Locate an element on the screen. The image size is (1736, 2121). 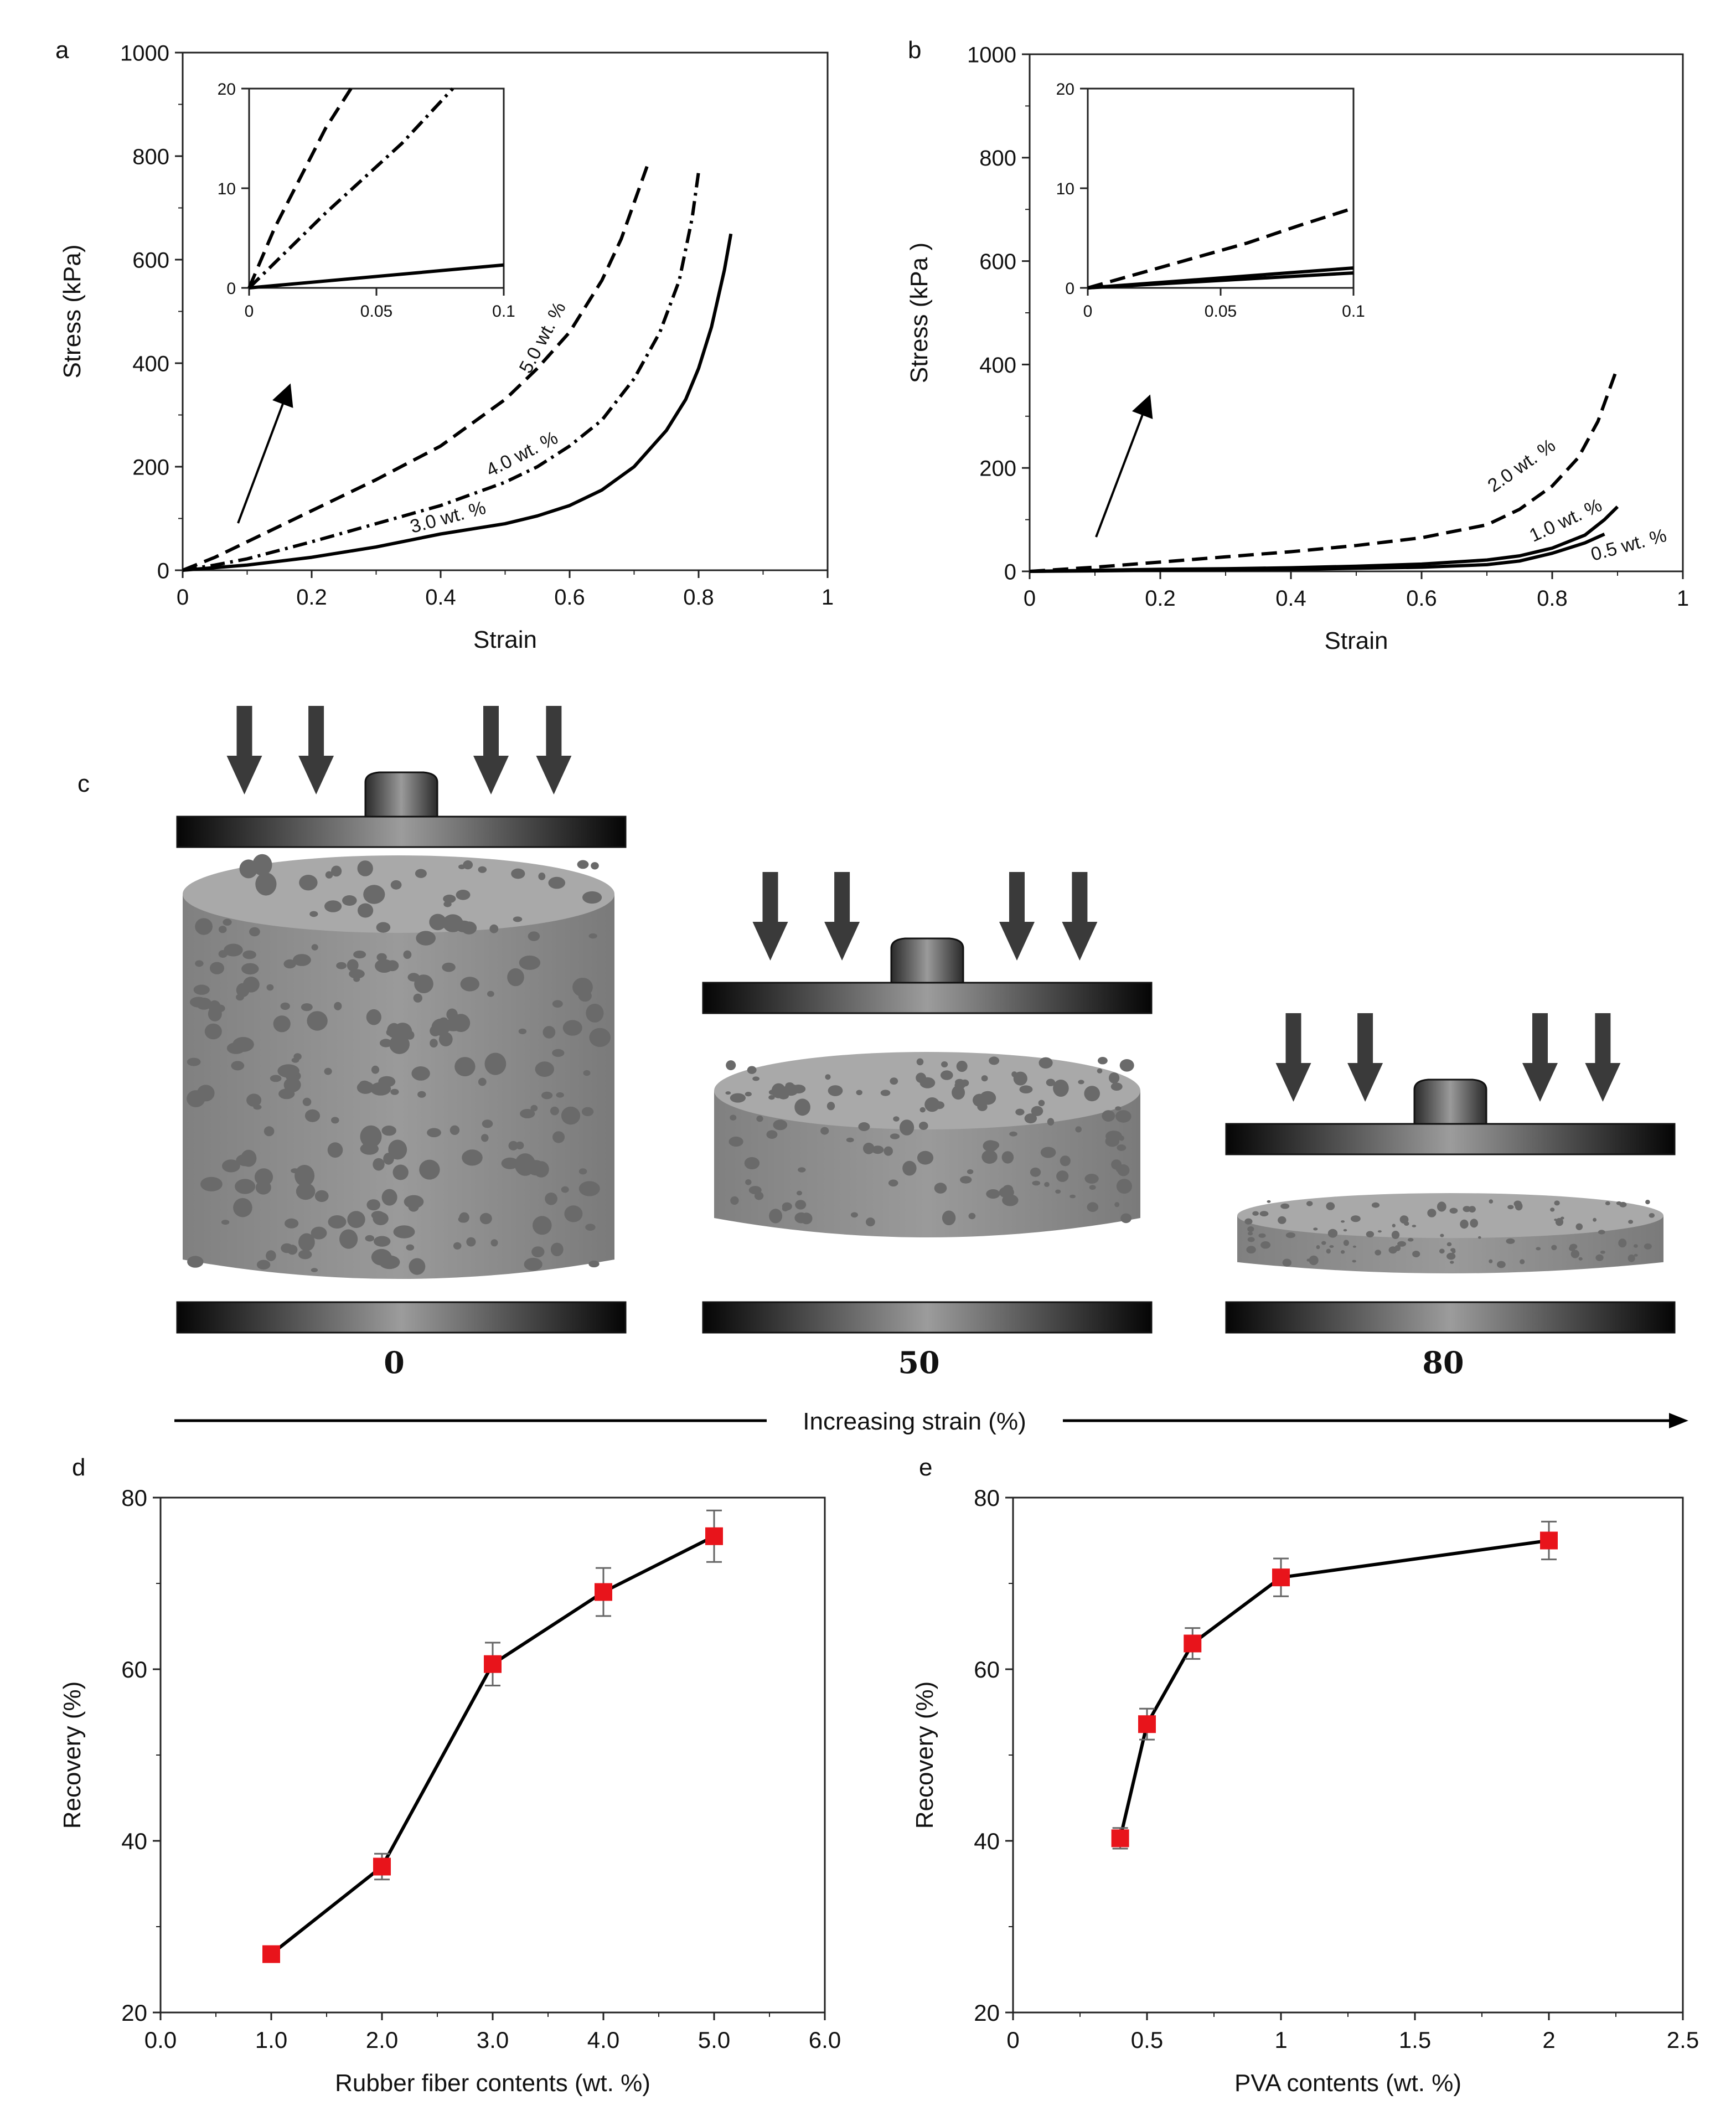
a-inset-arrow is located at coordinates (265, 454).